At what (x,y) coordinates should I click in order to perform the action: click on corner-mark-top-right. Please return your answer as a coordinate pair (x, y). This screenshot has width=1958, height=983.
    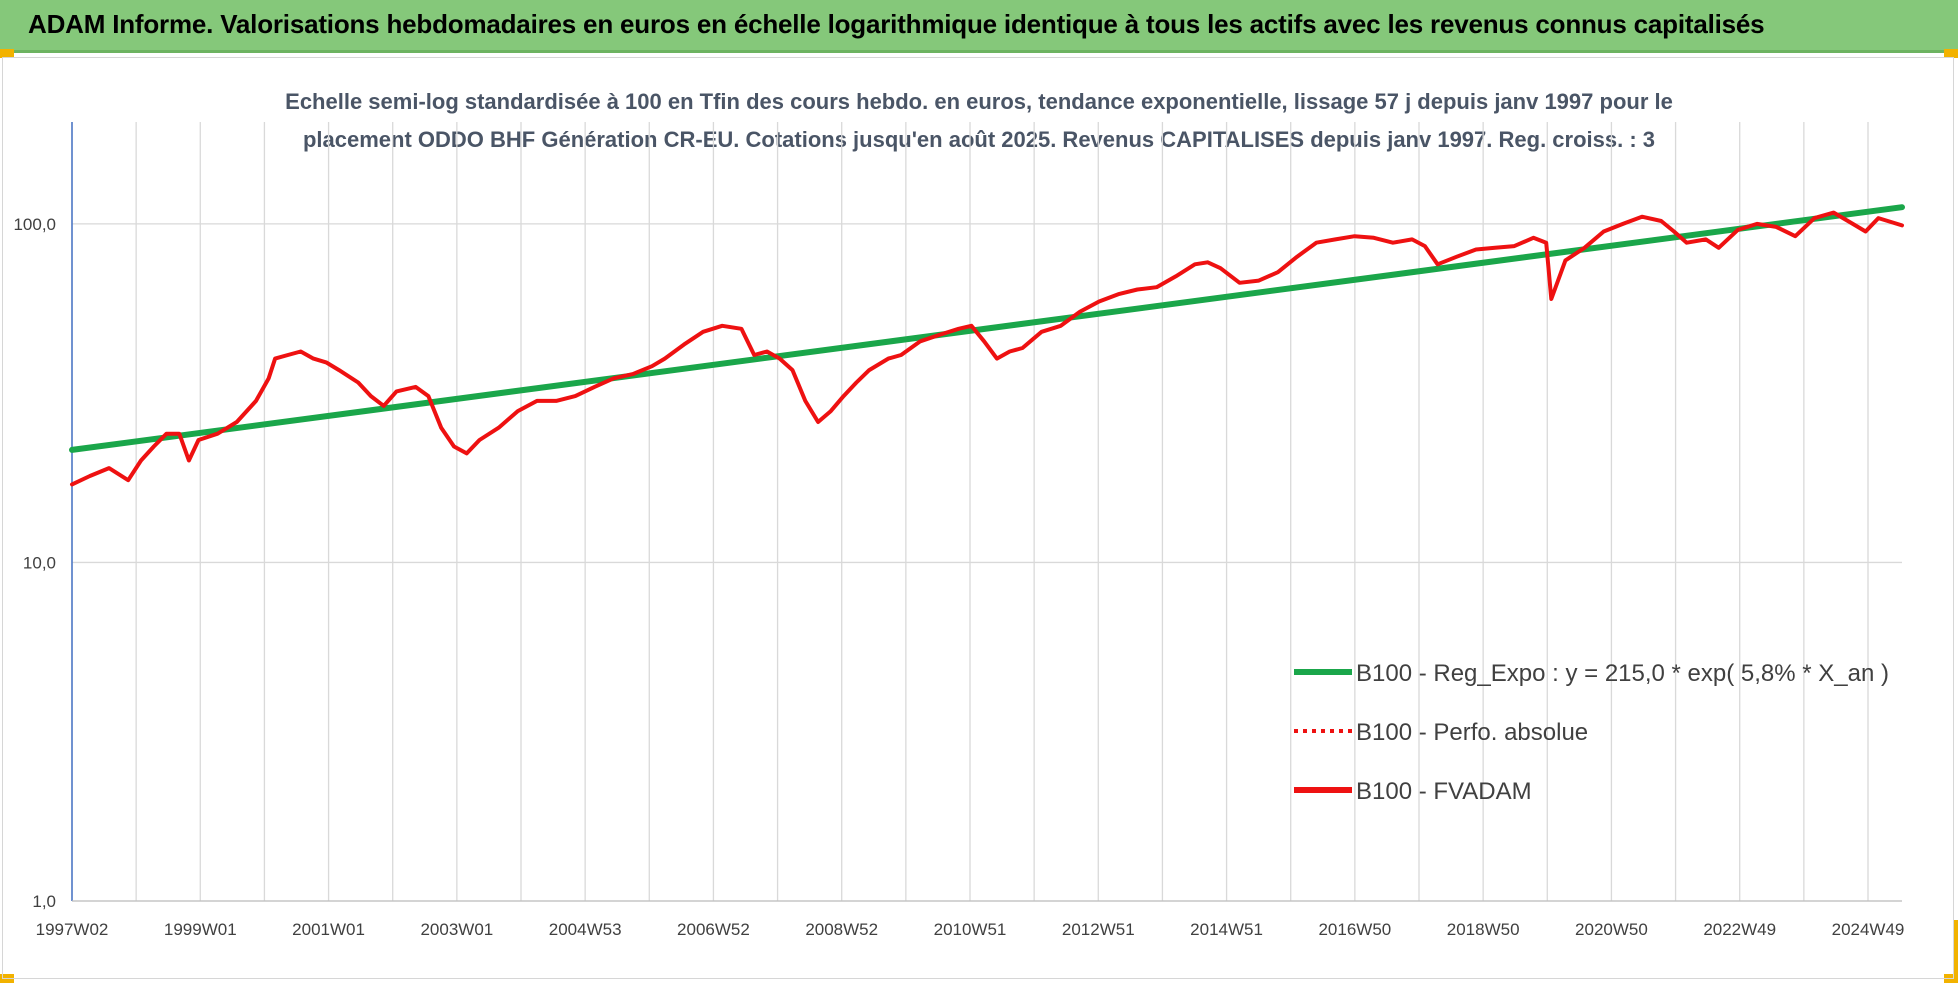
    Looking at the image, I should click on (1951, 53).